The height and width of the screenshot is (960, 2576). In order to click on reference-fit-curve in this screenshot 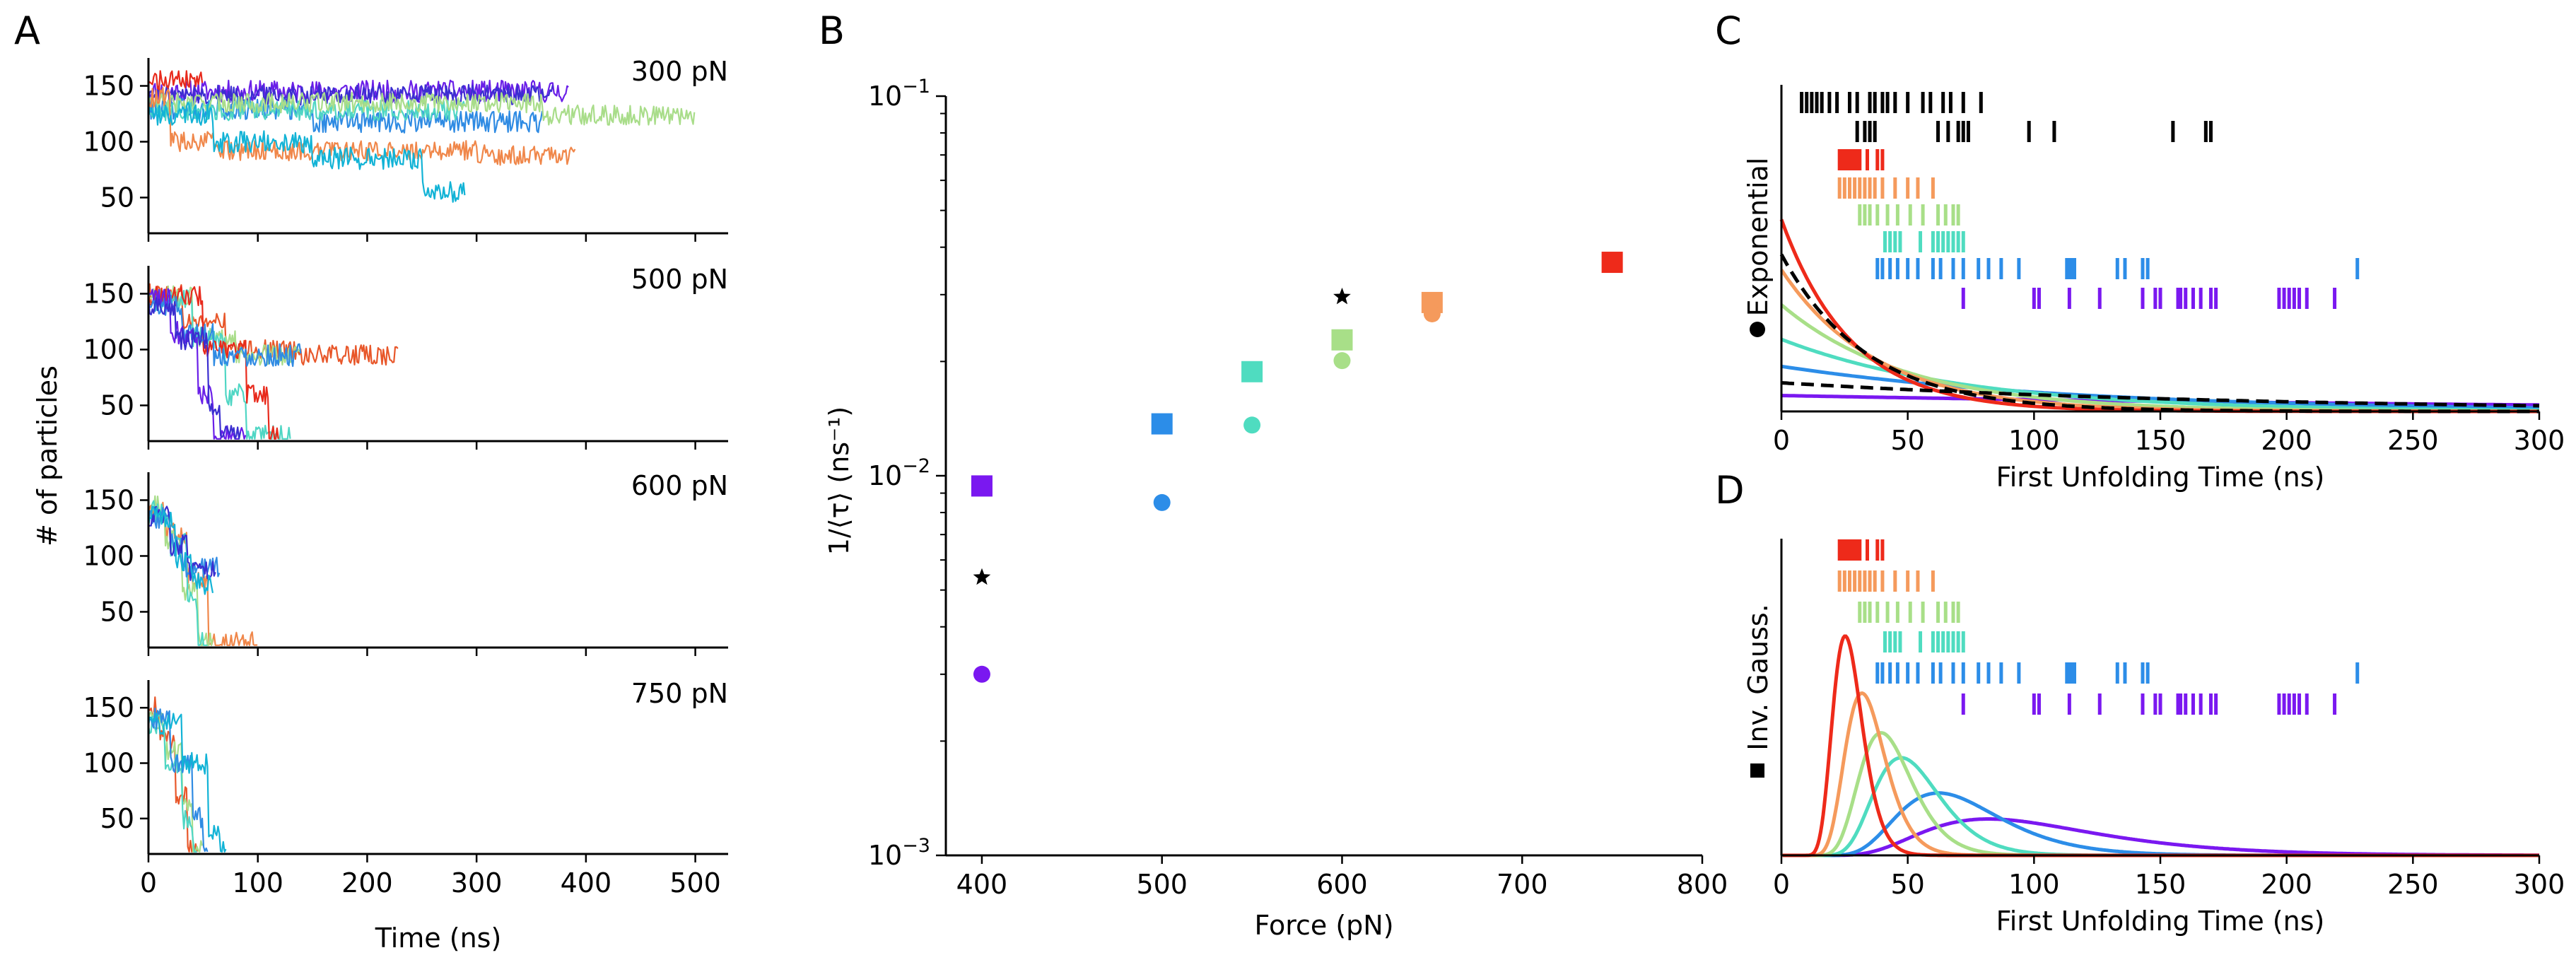, I will do `click(2159, 333)`.